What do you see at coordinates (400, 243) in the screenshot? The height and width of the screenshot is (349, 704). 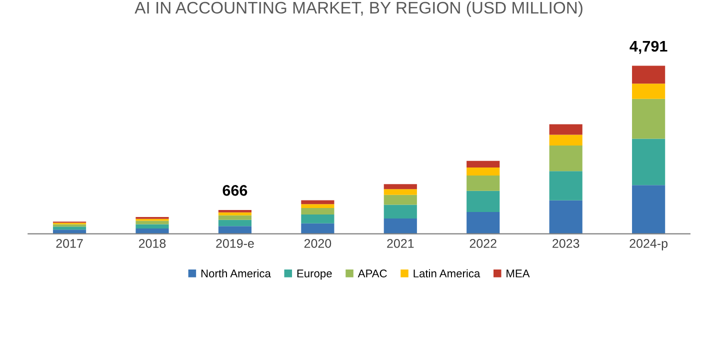 I see `x-tick-label: 2021` at bounding box center [400, 243].